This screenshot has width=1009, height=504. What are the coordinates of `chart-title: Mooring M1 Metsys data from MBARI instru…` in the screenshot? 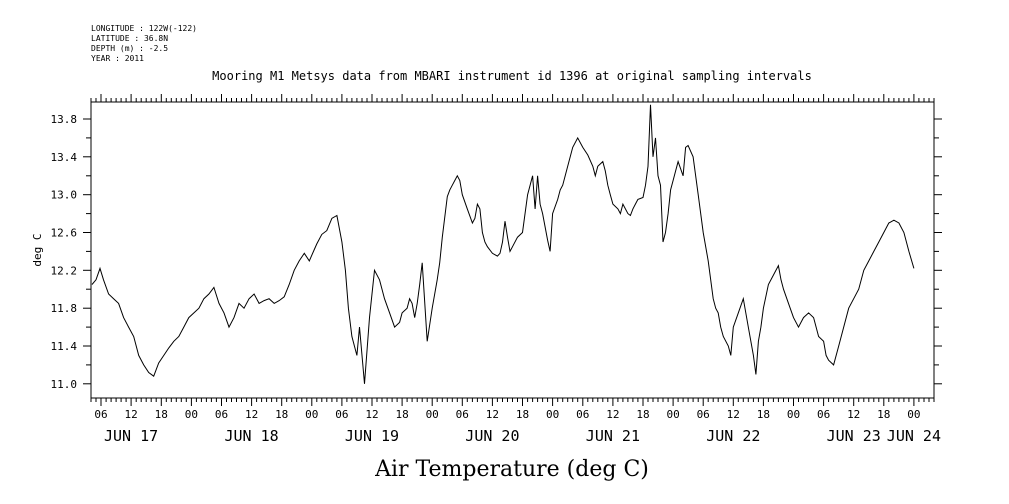 It's located at (512, 76).